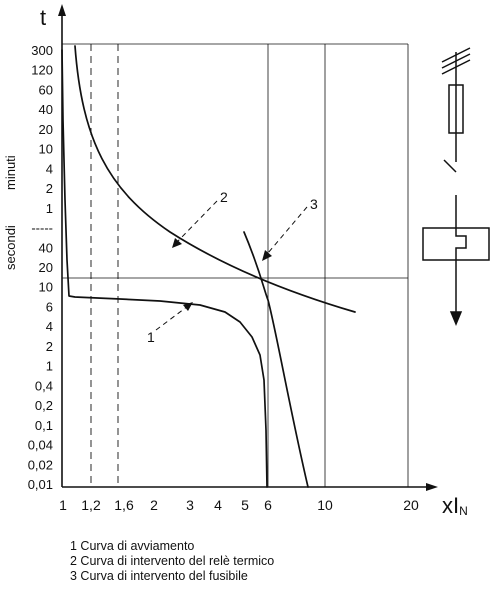  Describe the element at coordinates (154, 505) in the screenshot. I see `x-tick-label: 2` at that location.